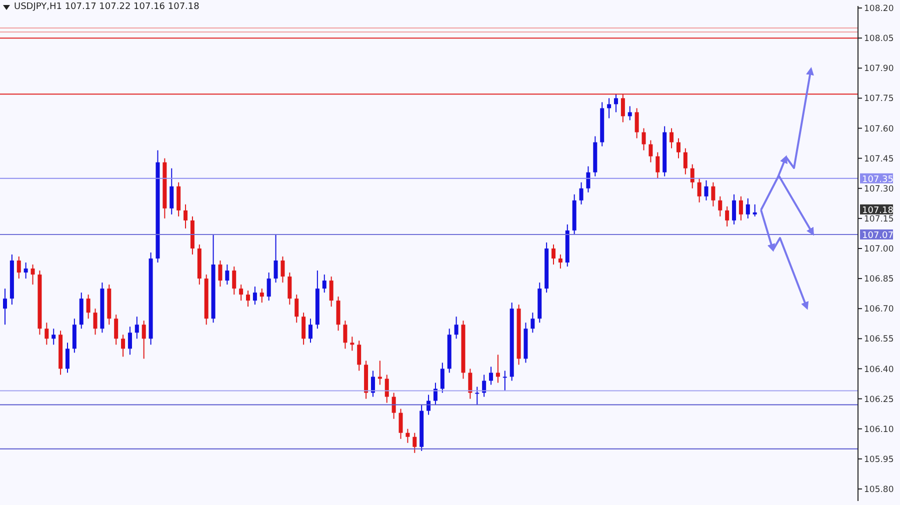  What do you see at coordinates (877, 179) in the screenshot?
I see `price-tag: 107.35` at bounding box center [877, 179].